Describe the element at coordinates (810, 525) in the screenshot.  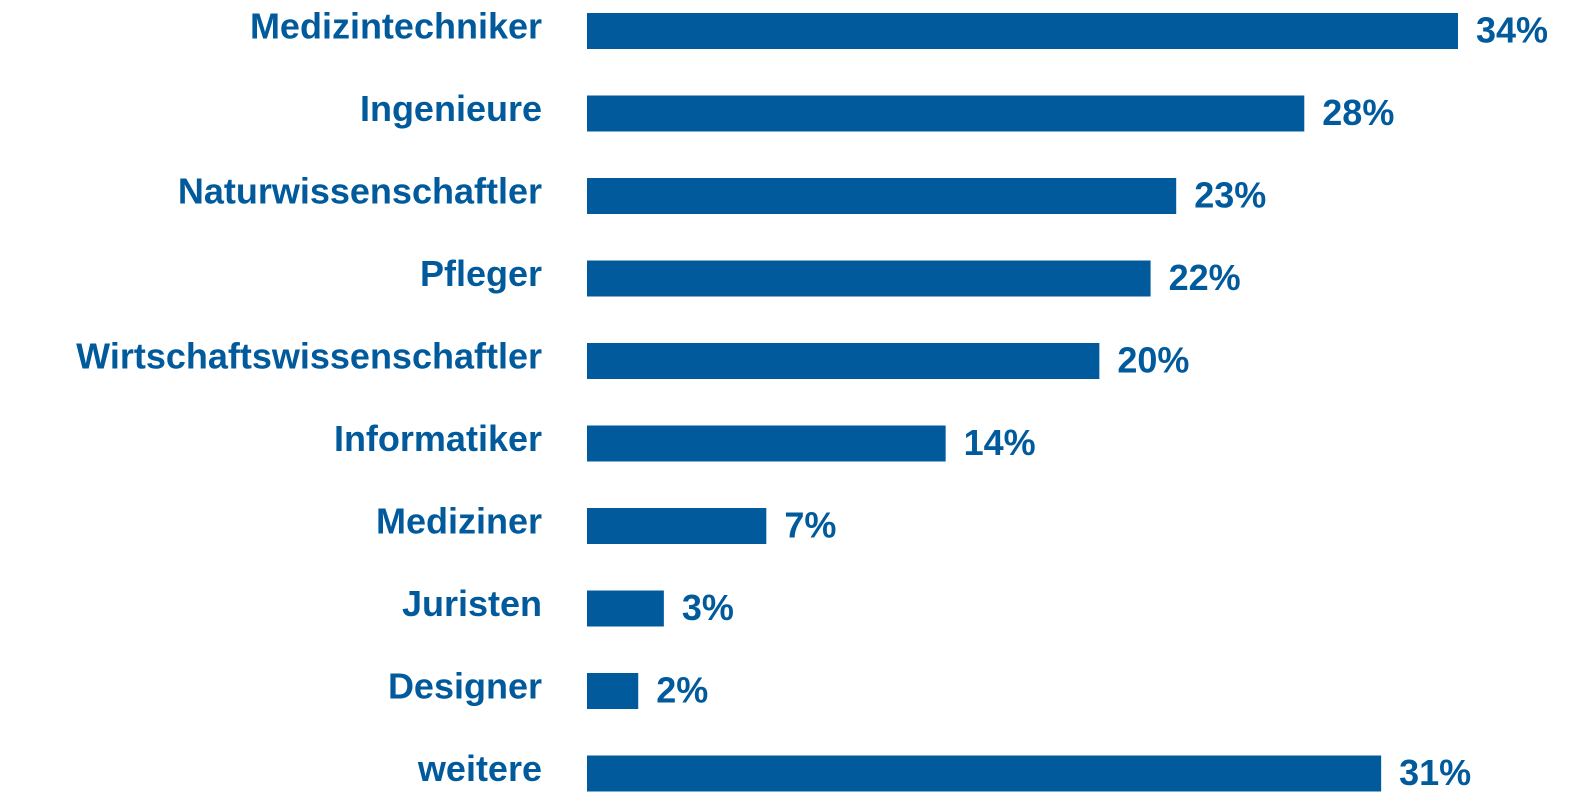
I see `value-label: 7%` at that location.